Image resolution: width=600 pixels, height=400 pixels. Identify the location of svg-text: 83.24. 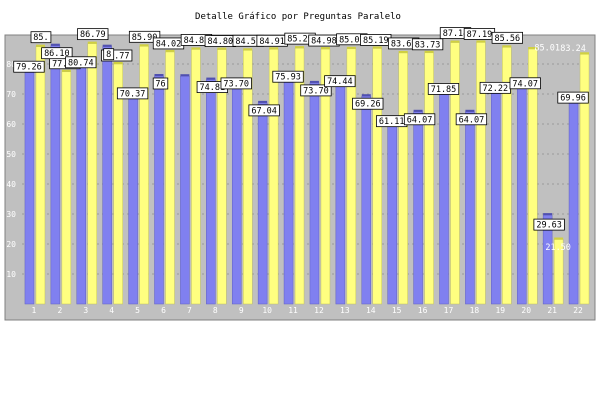
(573, 49).